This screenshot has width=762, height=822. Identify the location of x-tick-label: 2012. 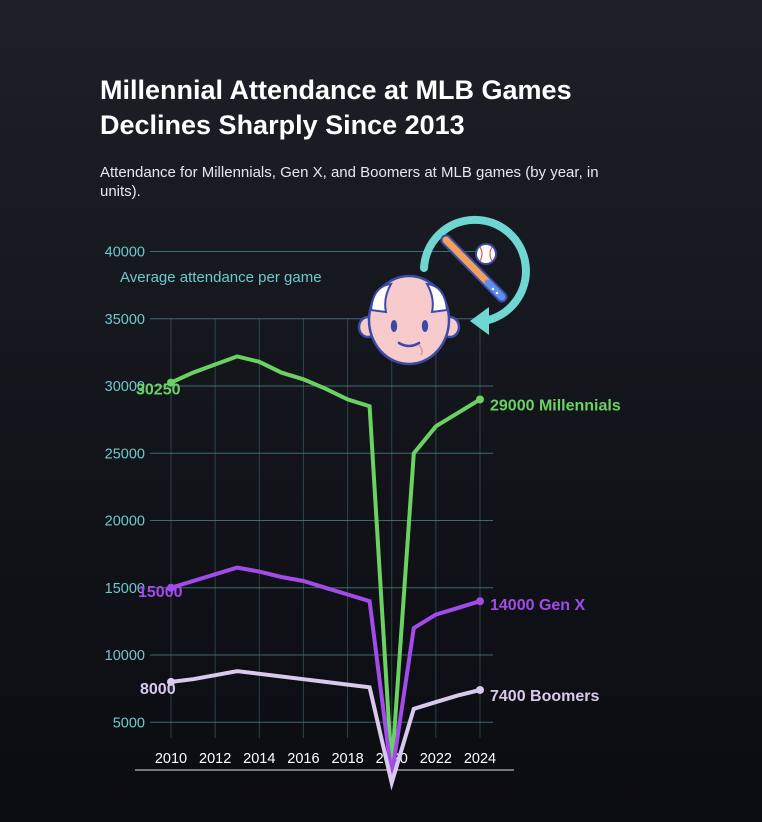
(215, 759).